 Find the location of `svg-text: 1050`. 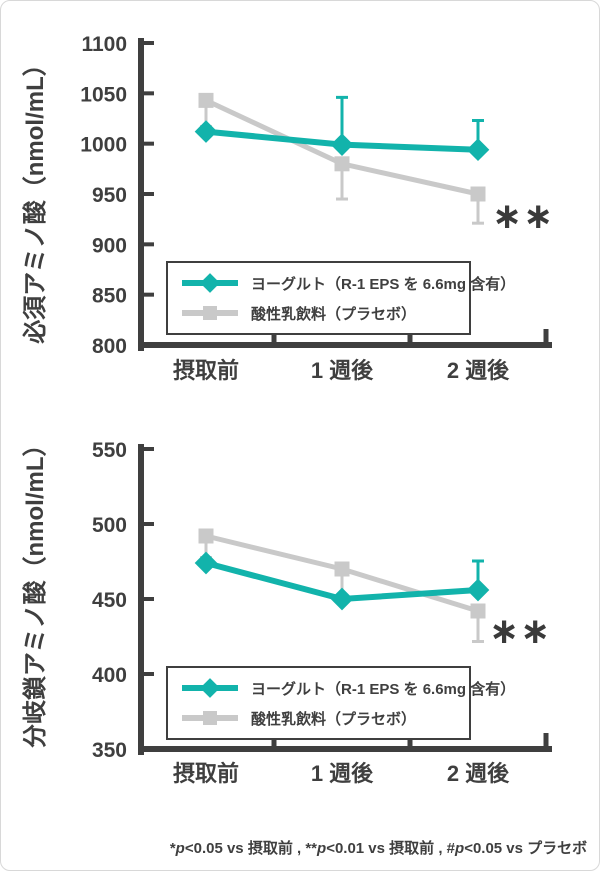

svg-text: 1050 is located at coordinates (103, 94).